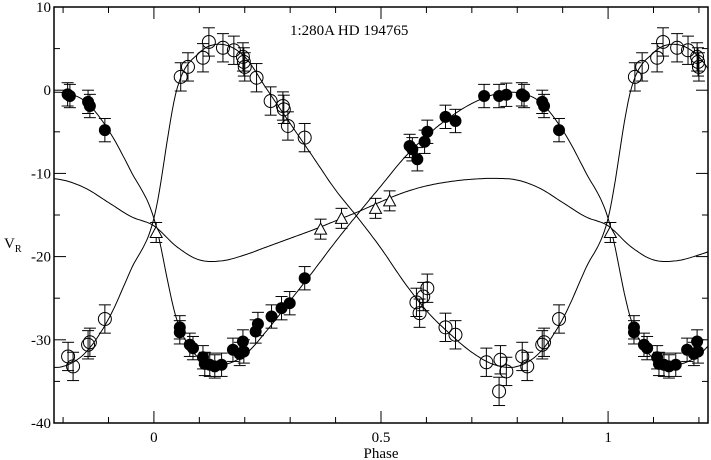 The width and height of the screenshot is (711, 460). What do you see at coordinates (13, 245) in the screenshot?
I see `y-axis-label: VR` at bounding box center [13, 245].